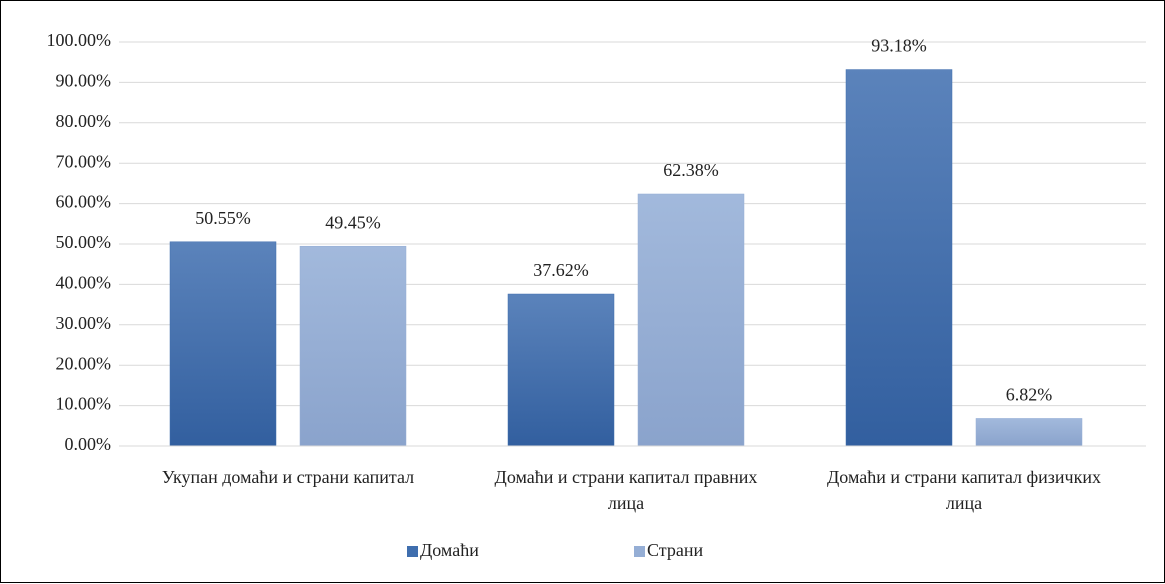  What do you see at coordinates (84, 81) in the screenshot?
I see `y-tick-label: 90.00%` at bounding box center [84, 81].